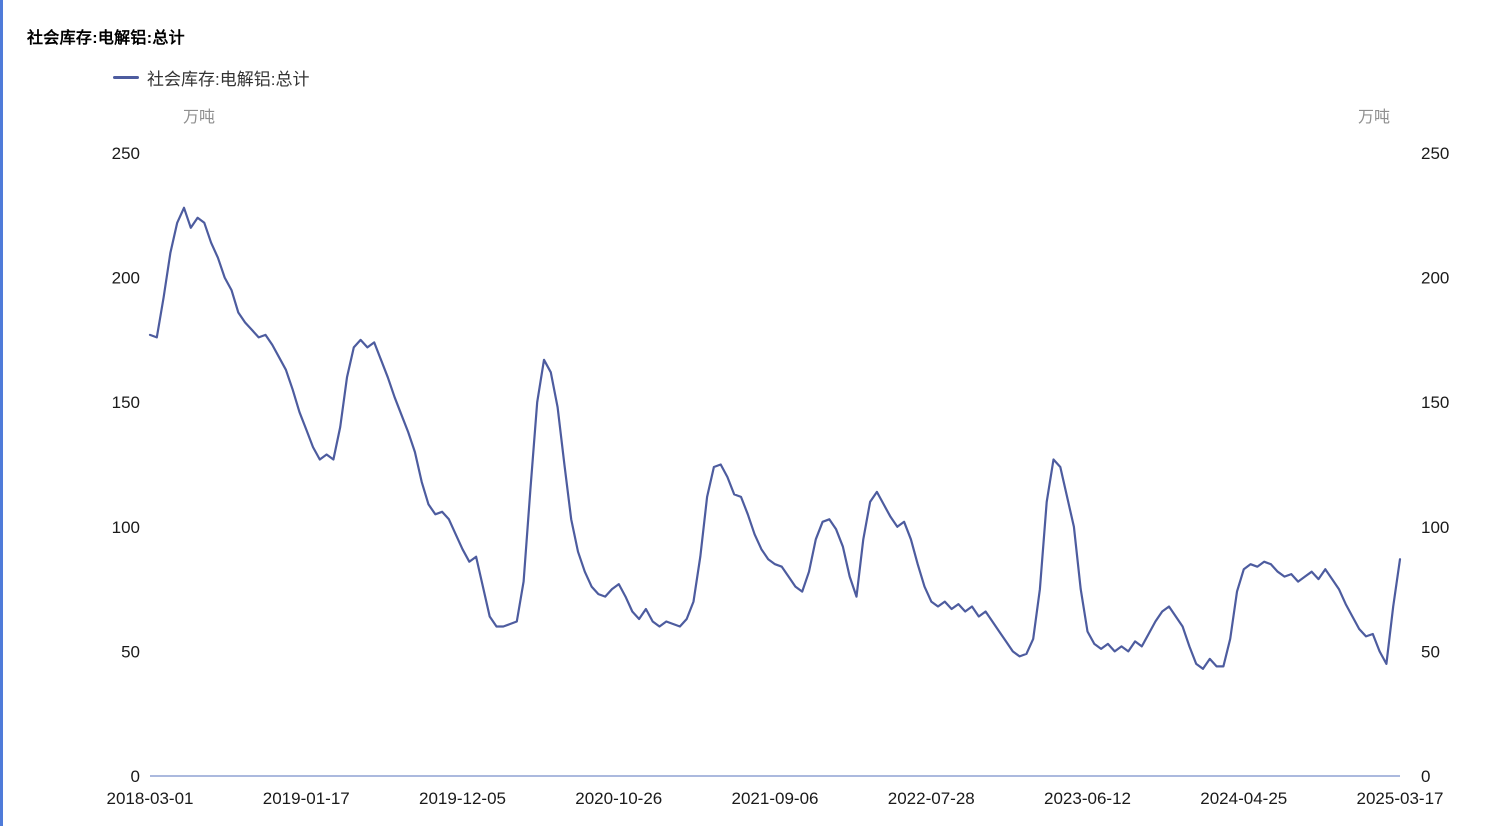  What do you see at coordinates (931, 798) in the screenshot?
I see `x-tick-2022-07-28: 2022-07-28` at bounding box center [931, 798].